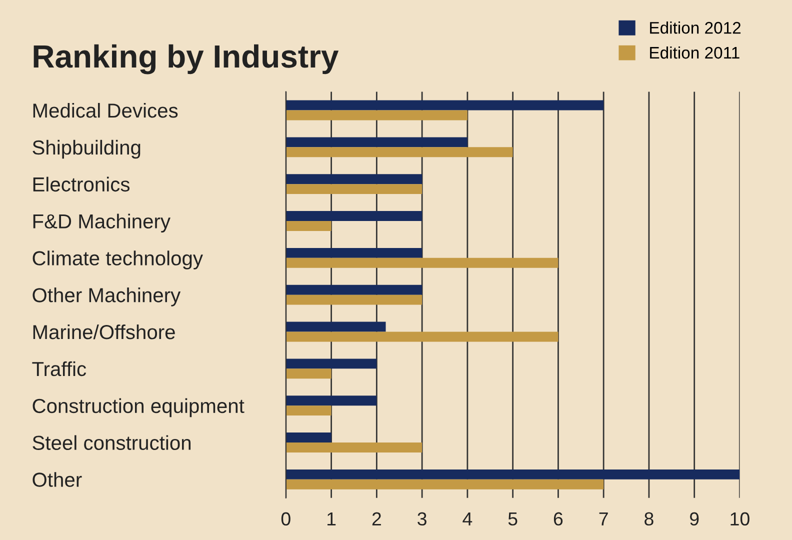 The width and height of the screenshot is (792, 540). I want to click on y-tick-label: Other Machinery, so click(106, 297).